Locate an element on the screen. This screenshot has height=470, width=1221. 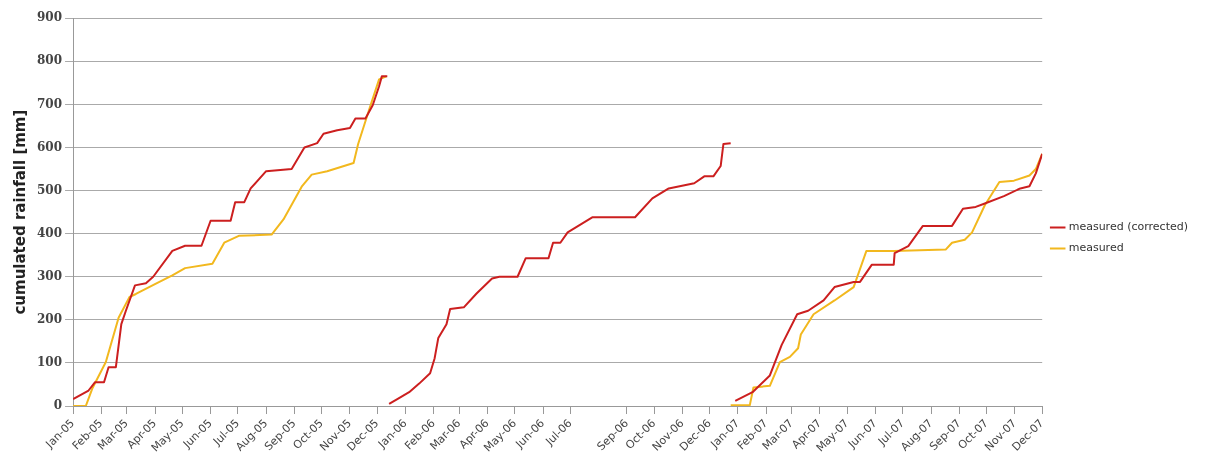
y-tick-label: 900 is located at coordinates (49, 17).